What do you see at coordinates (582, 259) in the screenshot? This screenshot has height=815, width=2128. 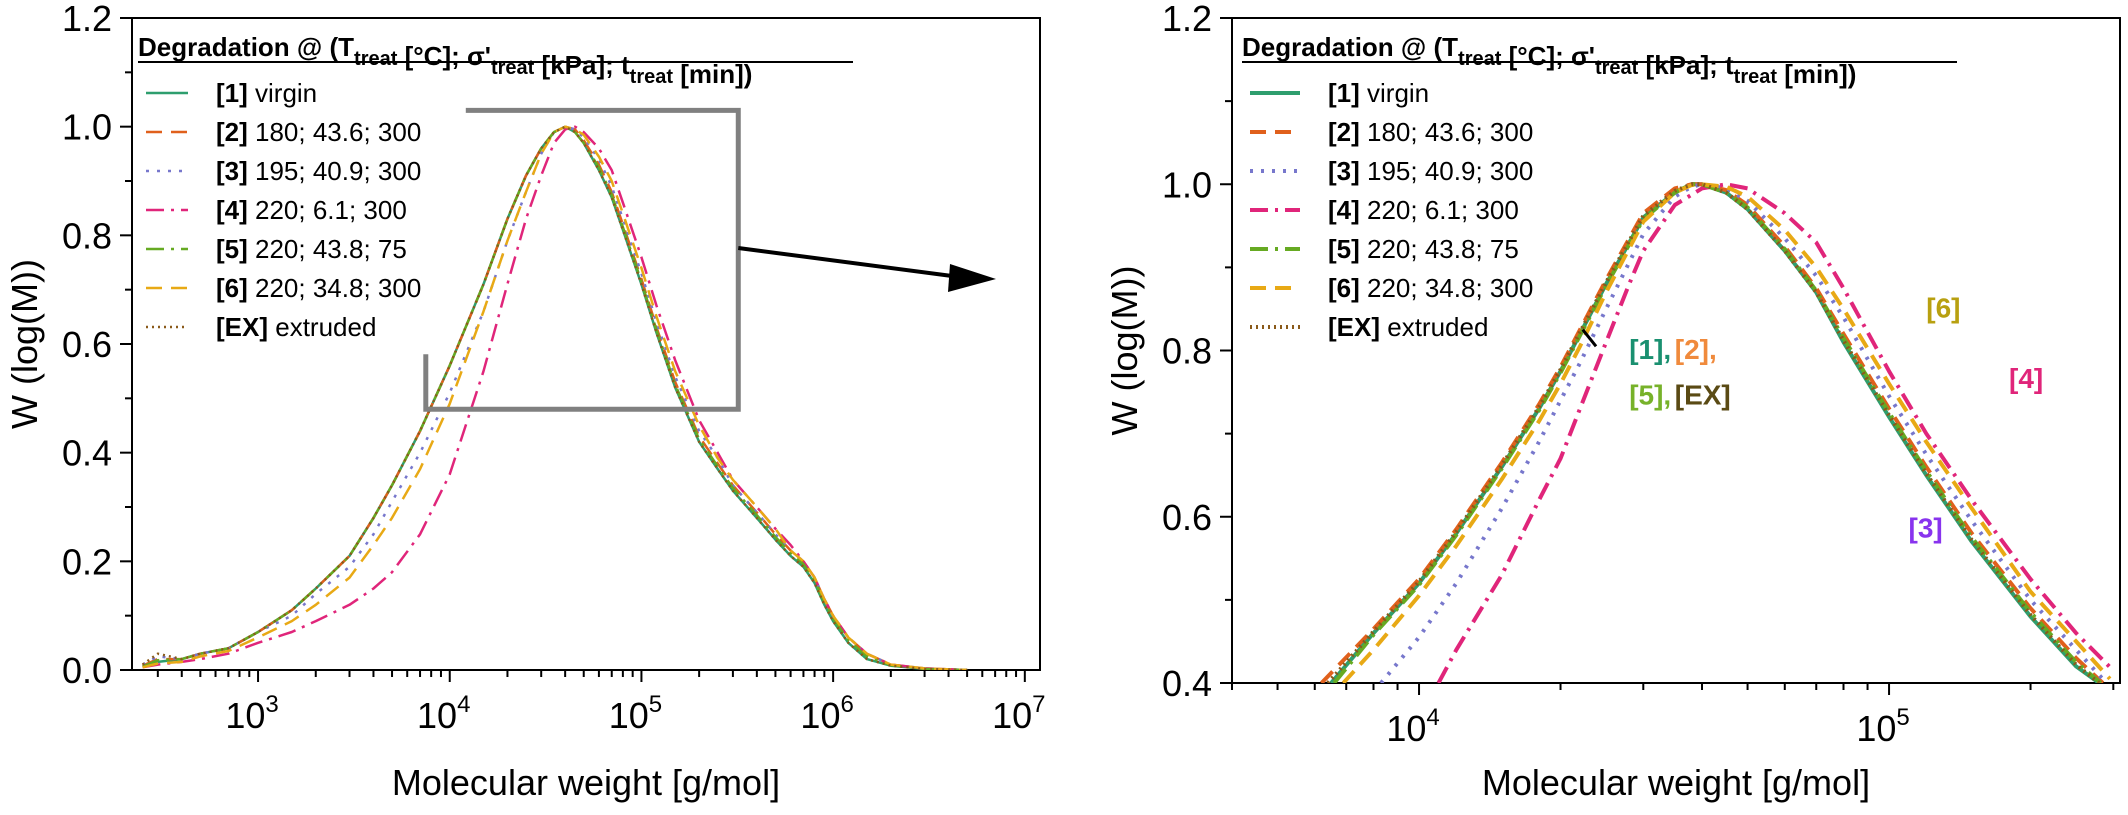 I see `zoom-box` at bounding box center [582, 259].